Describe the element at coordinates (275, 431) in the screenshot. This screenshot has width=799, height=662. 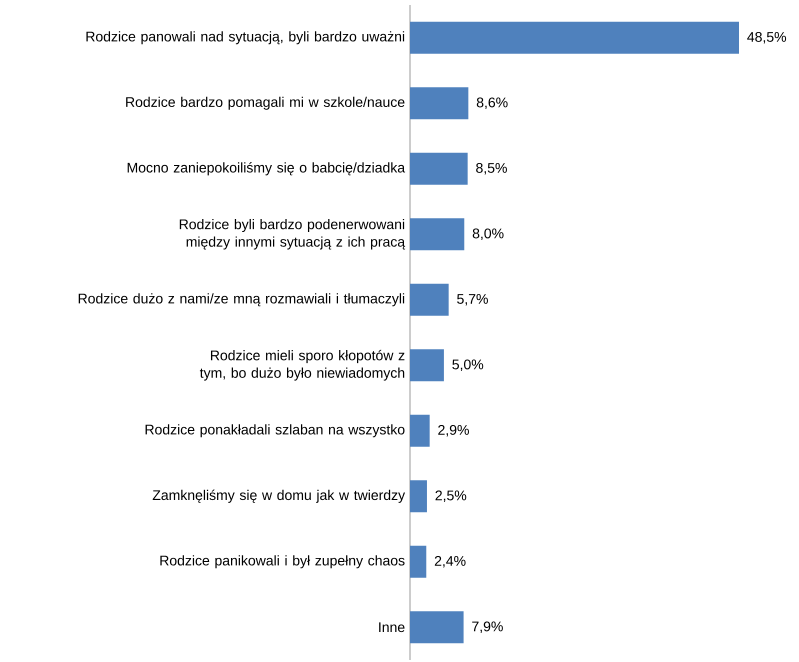
I see `y-tick-label: Rodzice ponakładali szlaban na wszystko` at that location.